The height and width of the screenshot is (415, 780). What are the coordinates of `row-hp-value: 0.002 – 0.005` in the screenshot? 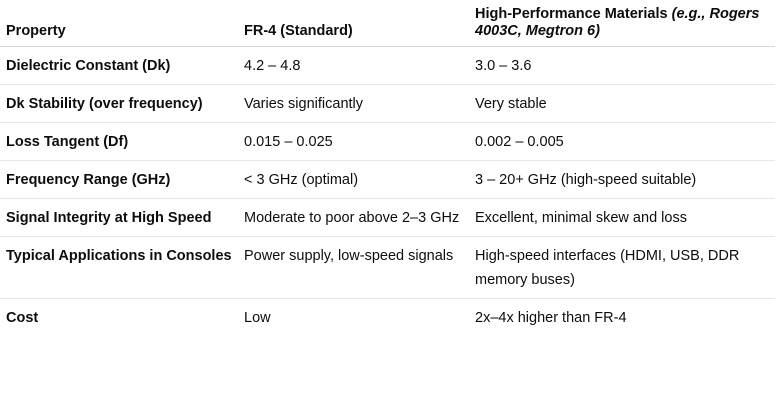 It's located at (622, 141).